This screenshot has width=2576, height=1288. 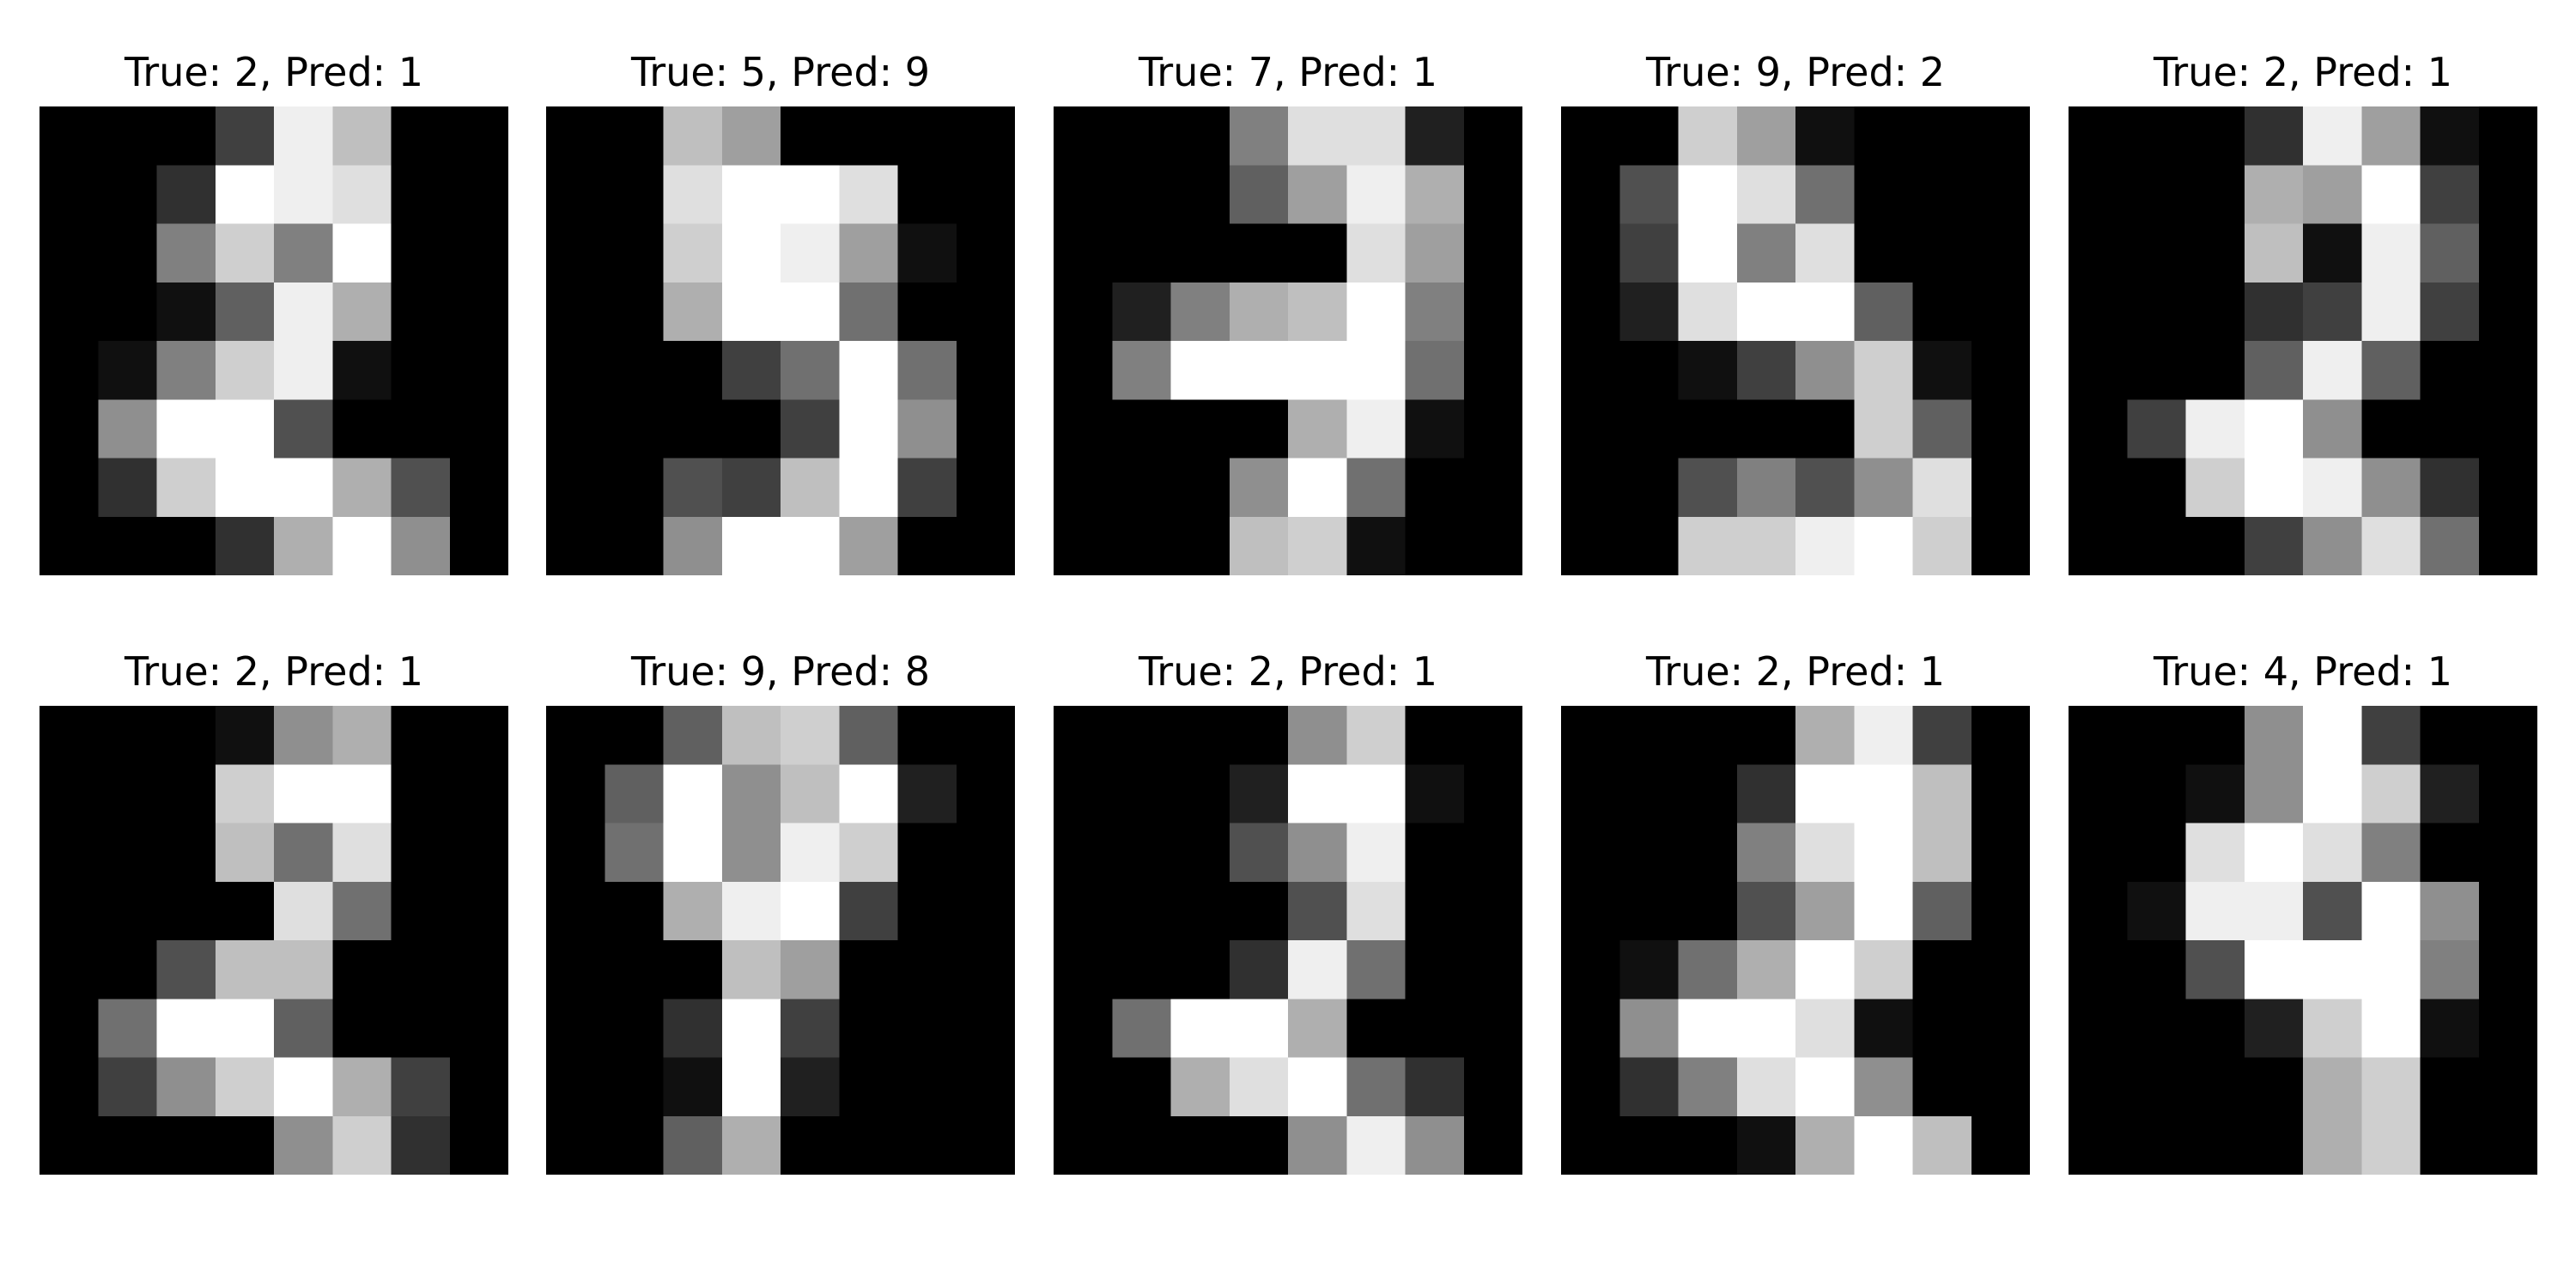 What do you see at coordinates (1288, 671) in the screenshot?
I see `panel-title: True: 2, Pred: 1` at bounding box center [1288, 671].